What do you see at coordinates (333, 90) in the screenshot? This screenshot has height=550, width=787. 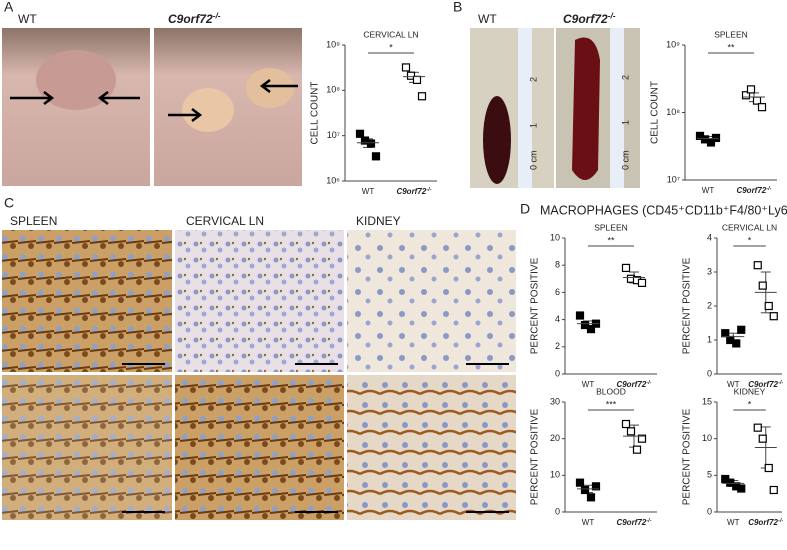 I see `y-tick-label: 10⁸` at bounding box center [333, 90].